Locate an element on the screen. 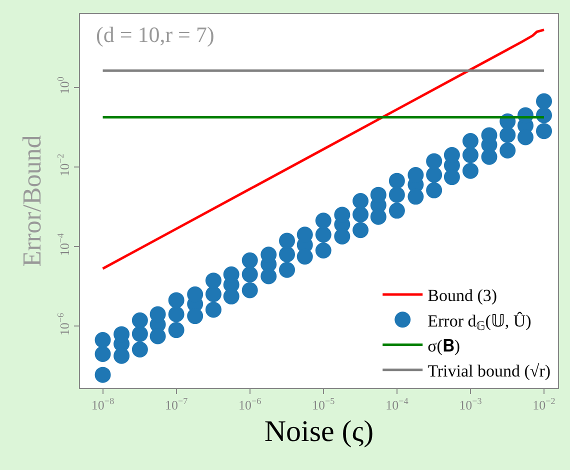 Image resolution: width=570 pixels, height=470 pixels. y-axis-title: Error/Bound is located at coordinates (32, 201).